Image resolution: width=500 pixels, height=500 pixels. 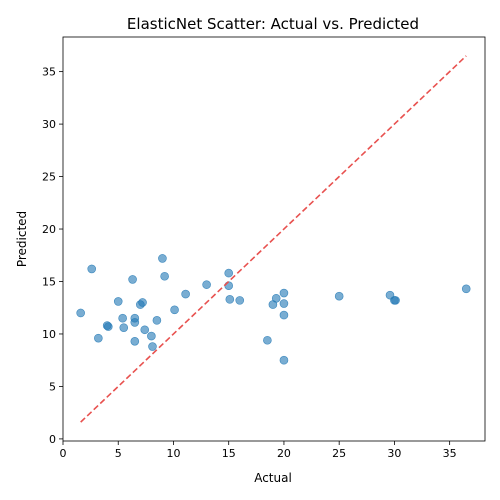 What do you see at coordinates (52, 256) in the screenshot?
I see `y-axis: 0 5 10 15 20 25 30 35` at bounding box center [52, 256].